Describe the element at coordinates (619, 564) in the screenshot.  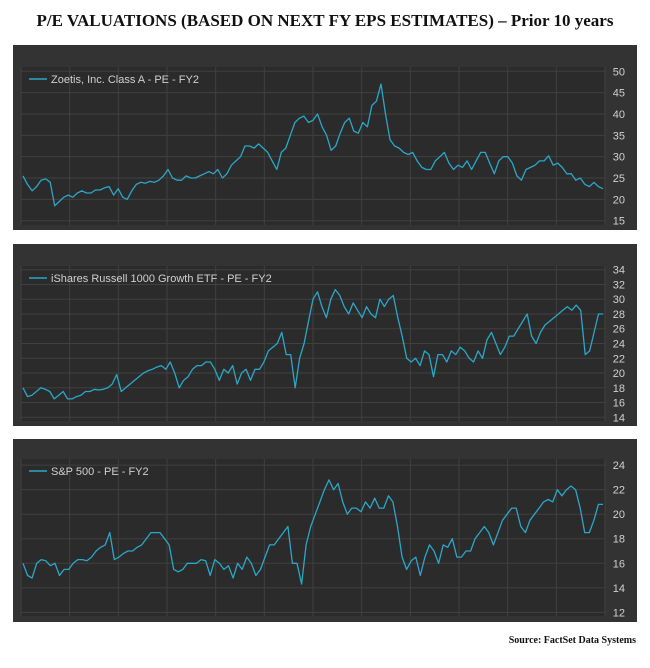
I see `sp500-y-tick-label: 16` at that location.